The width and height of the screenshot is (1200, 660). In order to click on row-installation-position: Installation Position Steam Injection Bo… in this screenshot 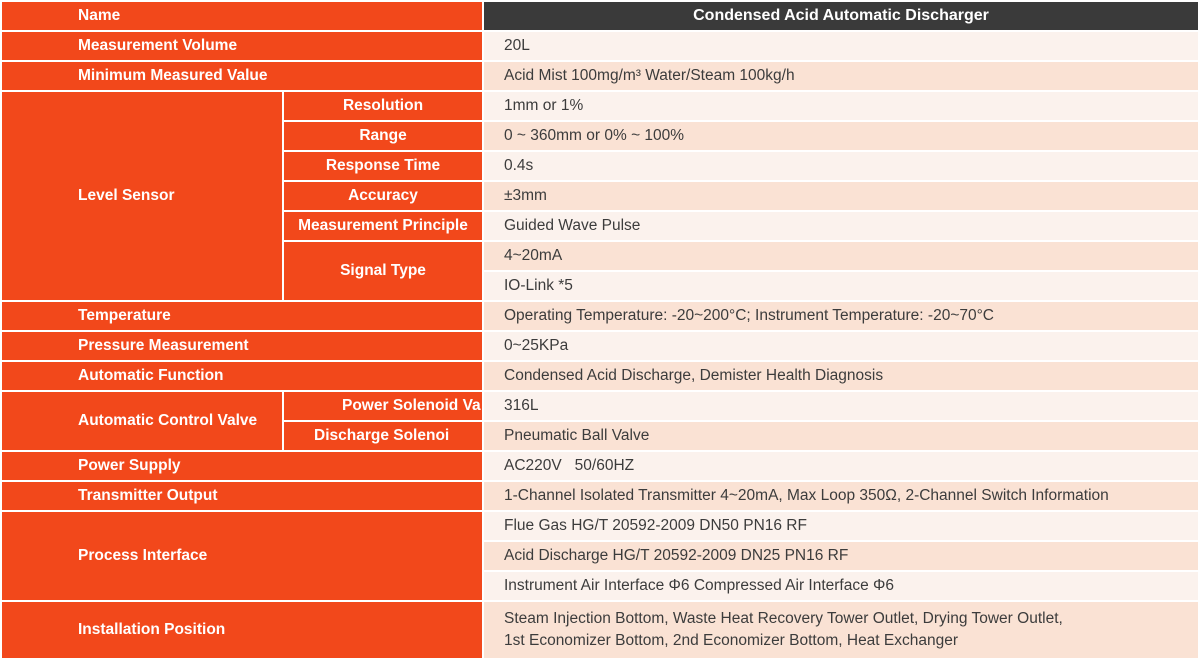, I will do `click(600, 630)`.